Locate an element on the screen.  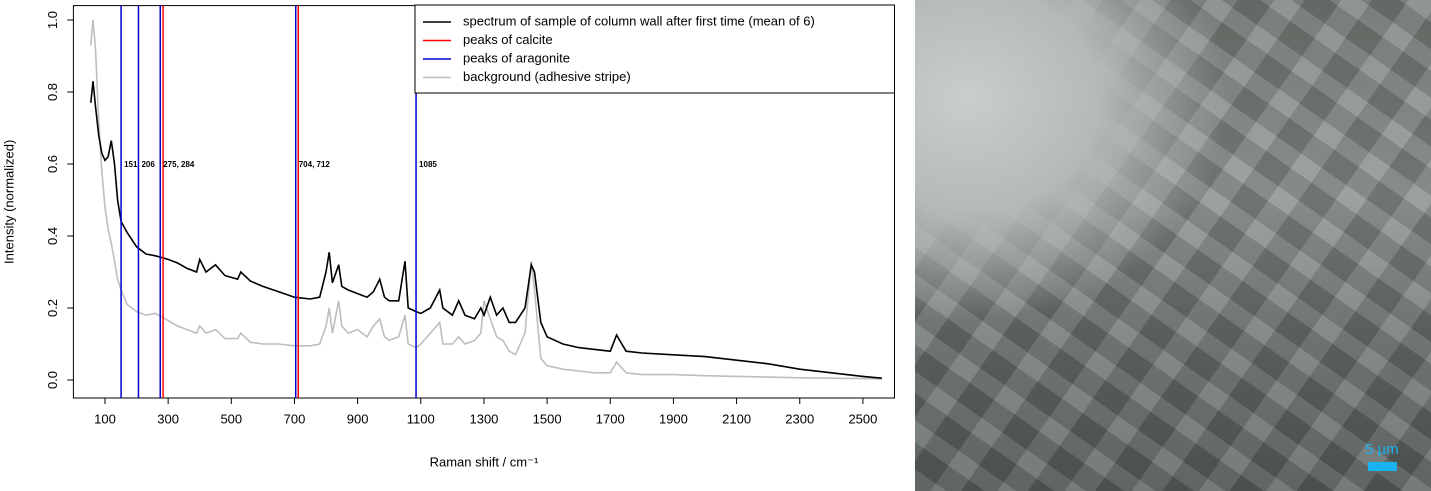
x-tick-label: 300 is located at coordinates (168, 418).